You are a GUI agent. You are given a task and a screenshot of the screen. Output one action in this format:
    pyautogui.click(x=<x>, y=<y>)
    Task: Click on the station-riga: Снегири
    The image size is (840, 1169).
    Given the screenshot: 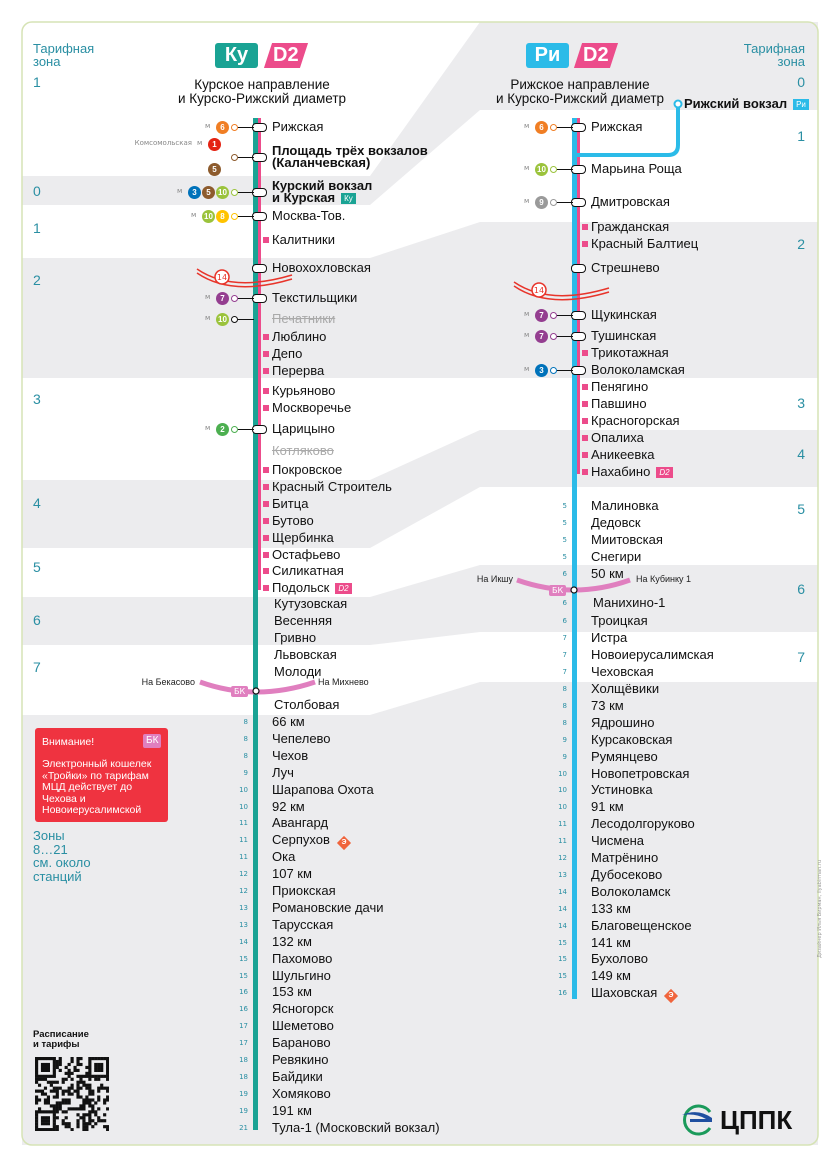 What is the action you would take?
    pyautogui.click(x=616, y=556)
    